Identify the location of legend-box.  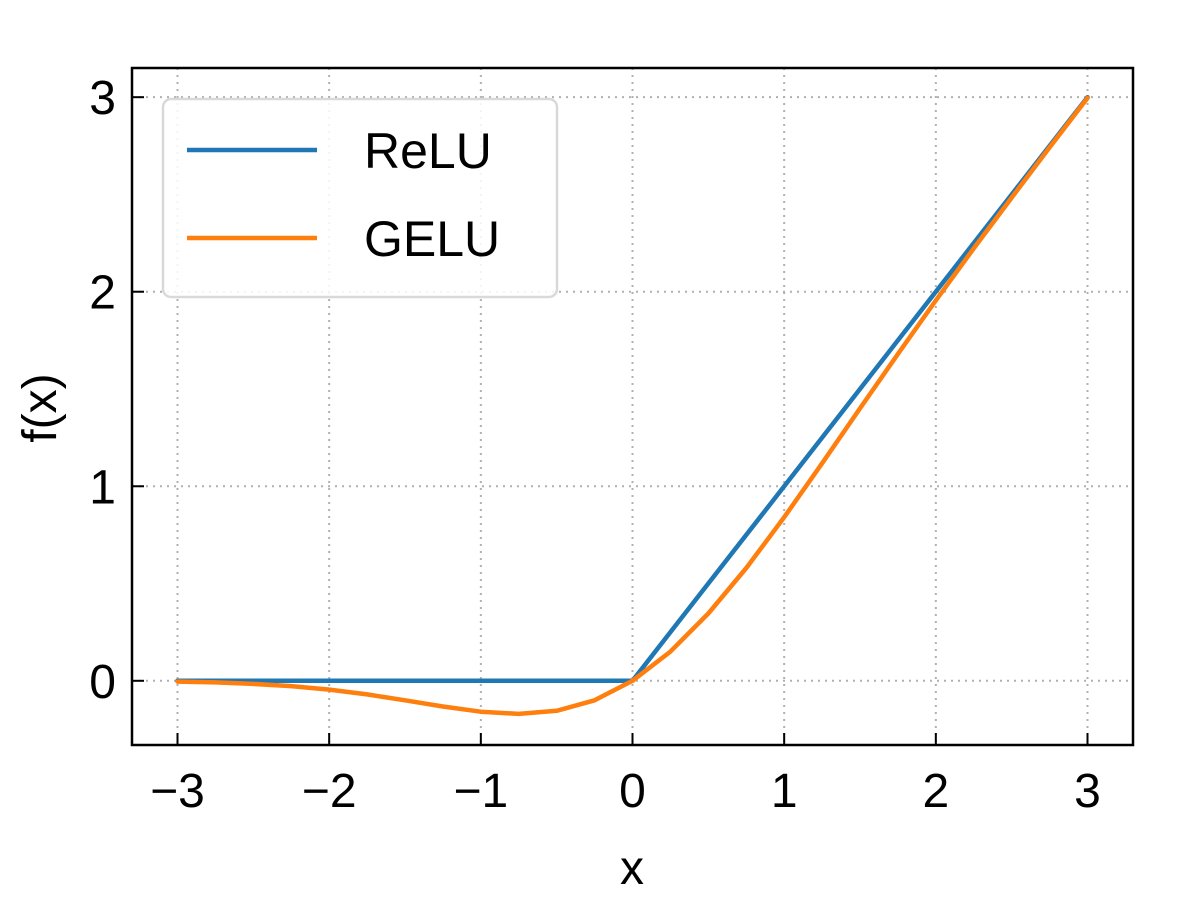
(360, 198).